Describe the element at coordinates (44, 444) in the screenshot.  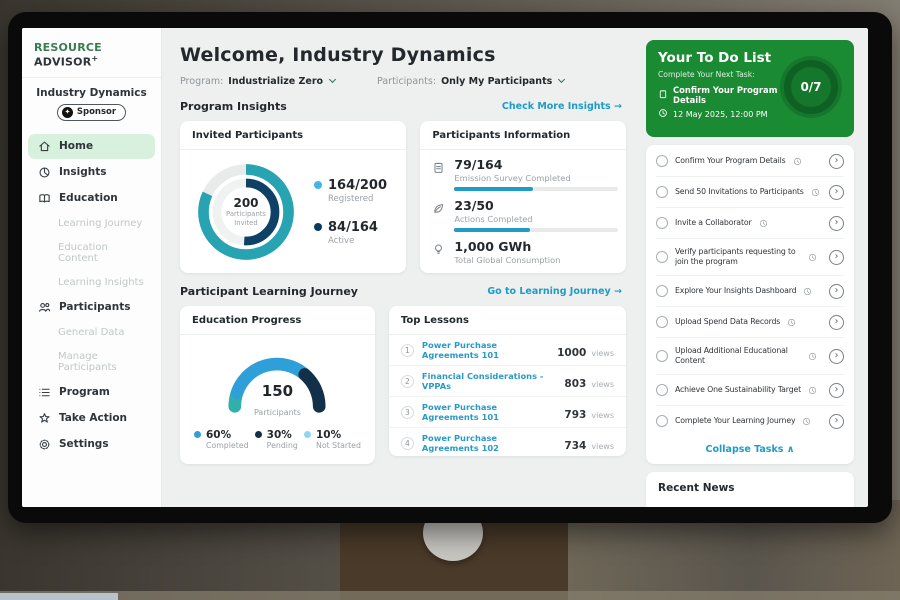
I see `settings-icon` at that location.